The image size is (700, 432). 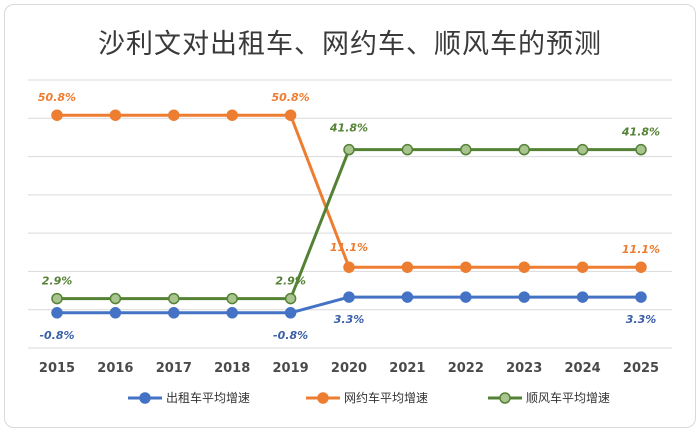 What do you see at coordinates (174, 368) in the screenshot?
I see `x-tick-label: 2017` at bounding box center [174, 368].